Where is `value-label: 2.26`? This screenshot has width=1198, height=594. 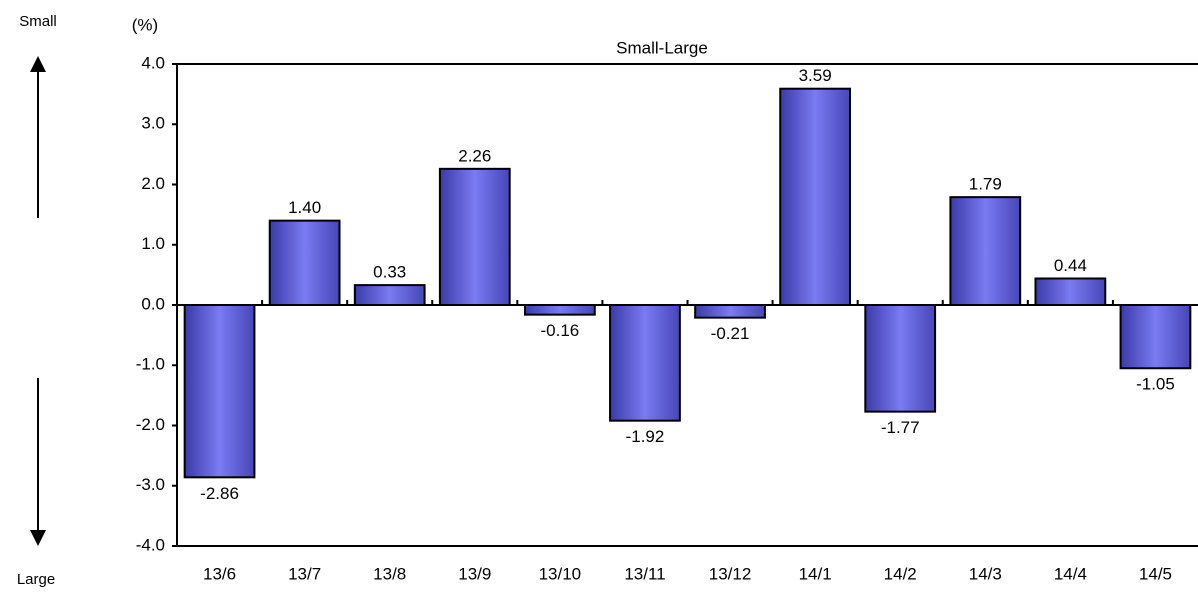
value-label: 2.26 is located at coordinates (474, 155).